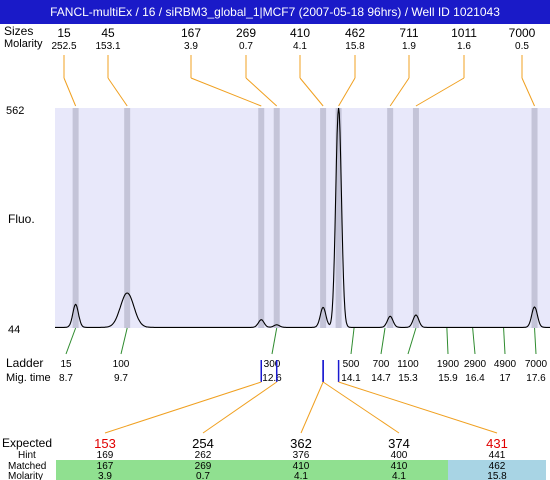 The image size is (550, 480). Describe the element at coordinates (27, 443) in the screenshot. I see `expected-label: Expected` at that location.